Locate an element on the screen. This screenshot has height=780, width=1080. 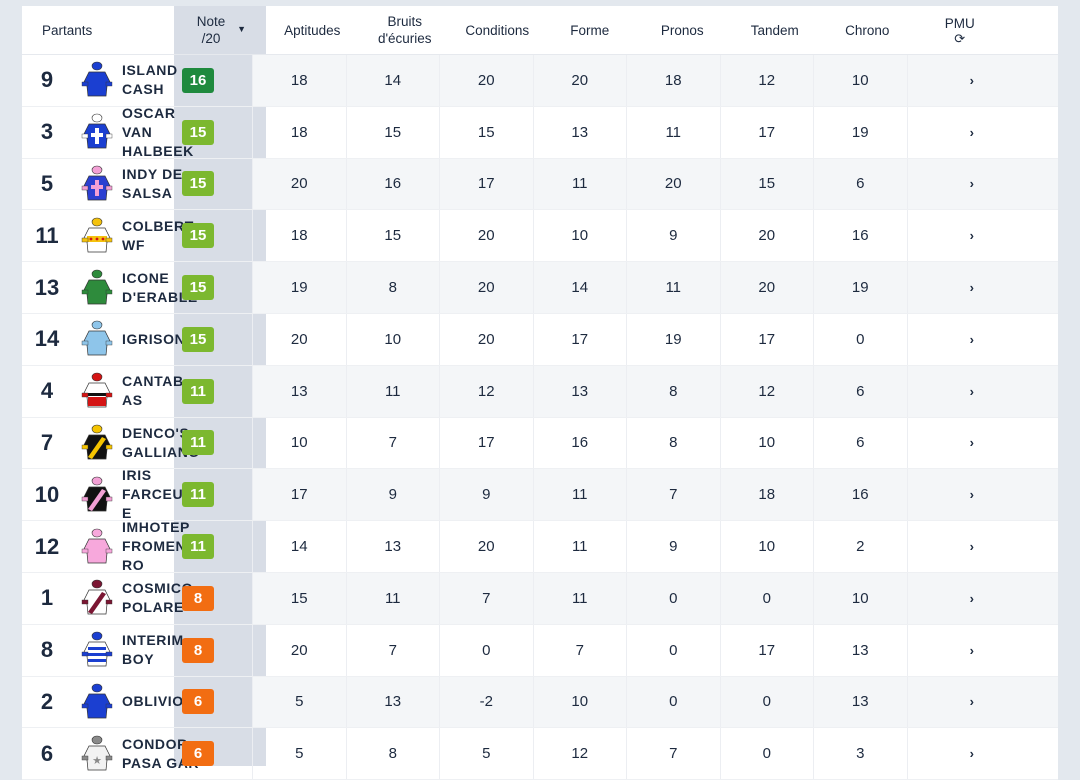
score-cells: 14 13 20 11 9 10 2 › is located at coordinates (655, 546).